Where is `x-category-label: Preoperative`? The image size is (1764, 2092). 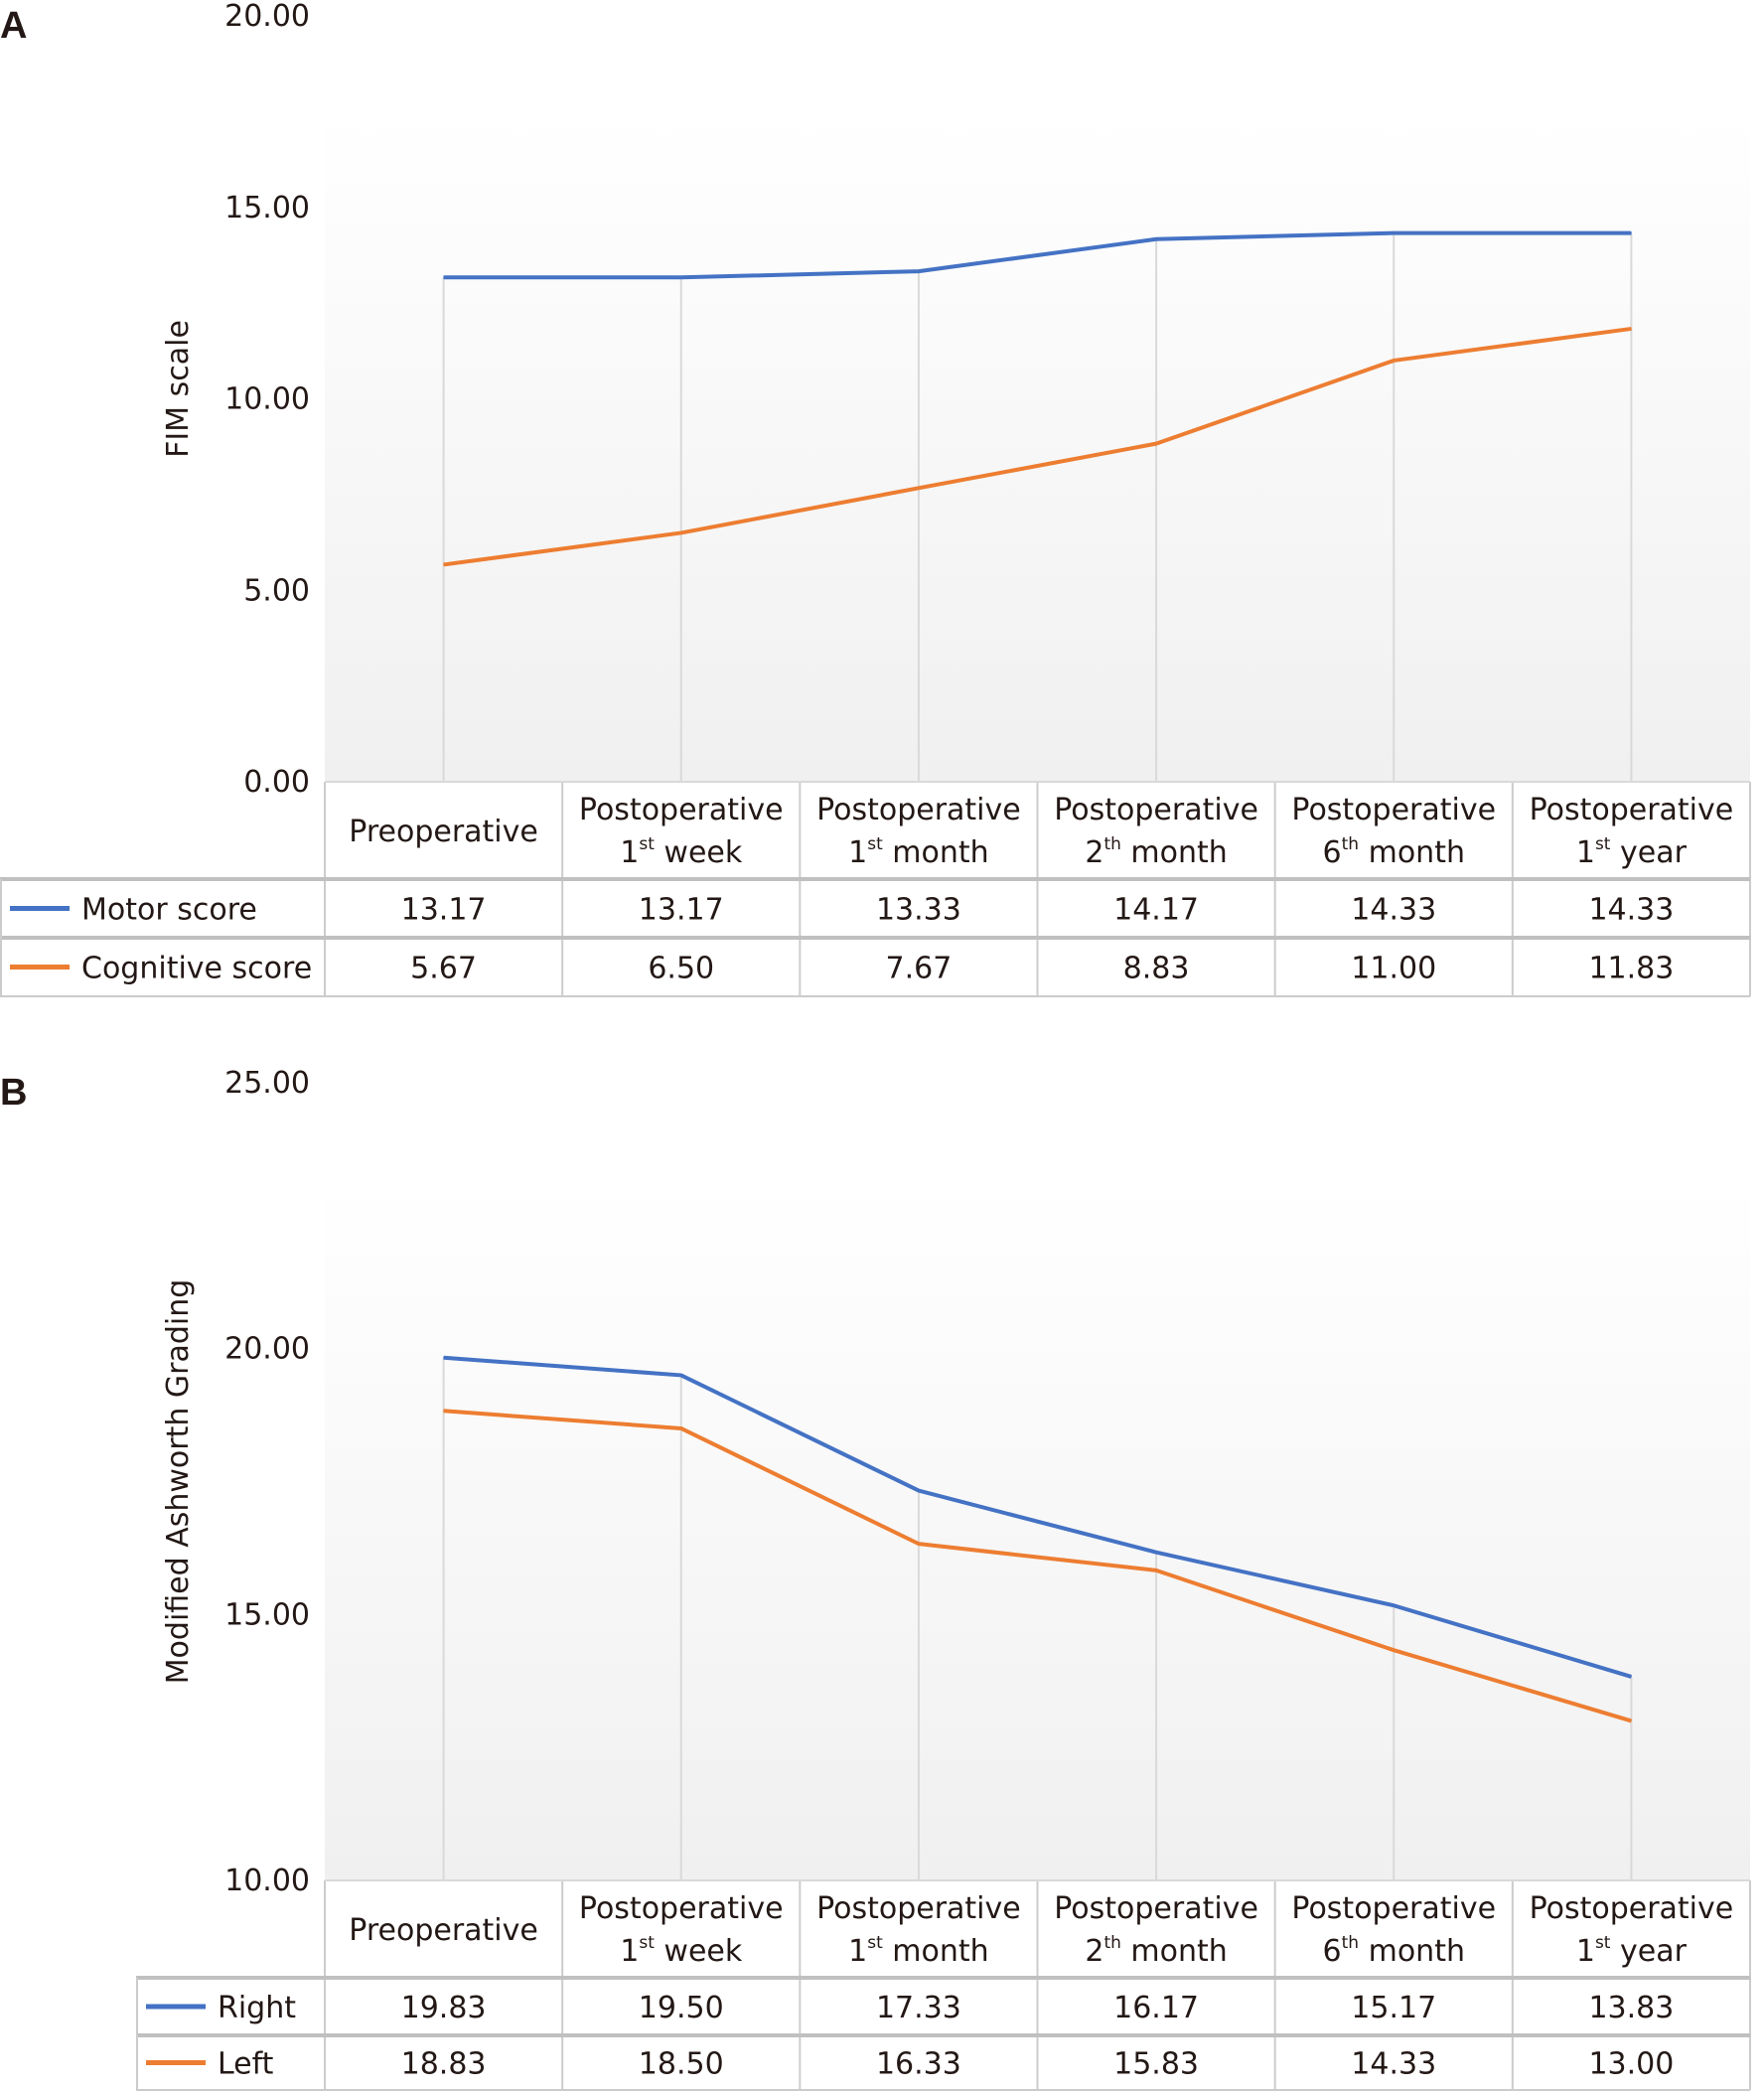 x-category-label: Preoperative is located at coordinates (443, 832).